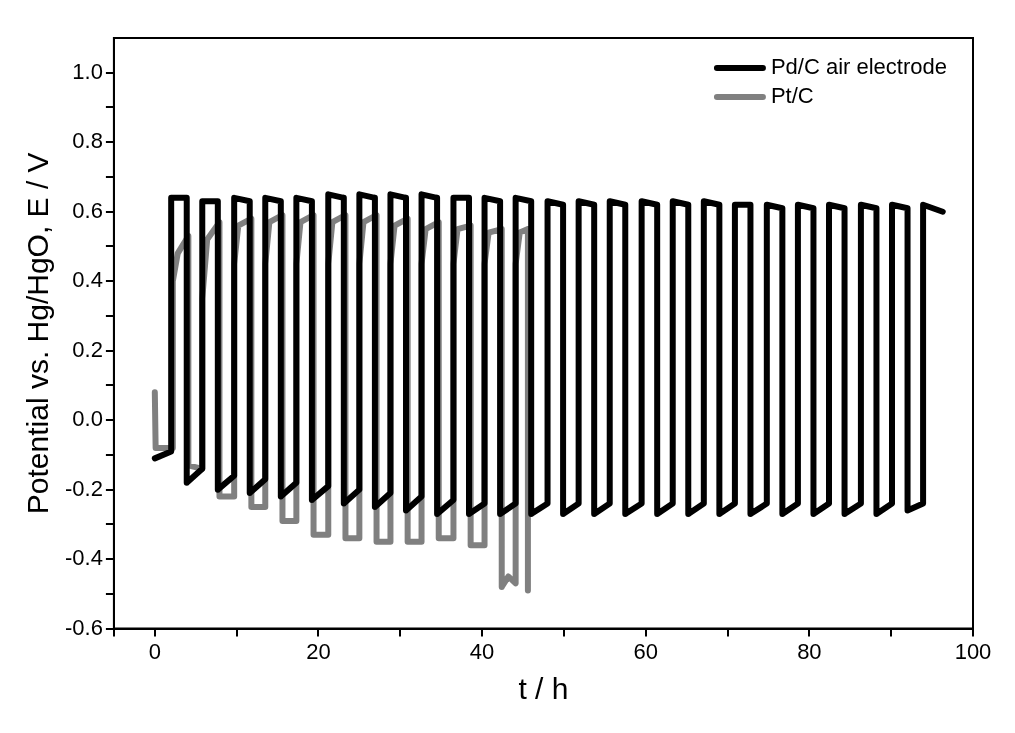 The image size is (1015, 733). Describe the element at coordinates (318, 651) in the screenshot. I see `x-tick-label: 20` at that location.